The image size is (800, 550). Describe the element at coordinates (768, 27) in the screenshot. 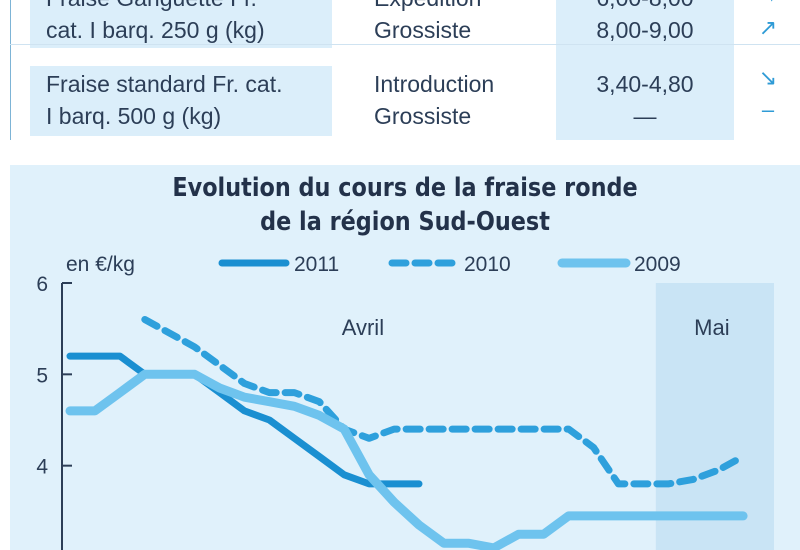

I see `trend-up-icon: ↗` at that location.